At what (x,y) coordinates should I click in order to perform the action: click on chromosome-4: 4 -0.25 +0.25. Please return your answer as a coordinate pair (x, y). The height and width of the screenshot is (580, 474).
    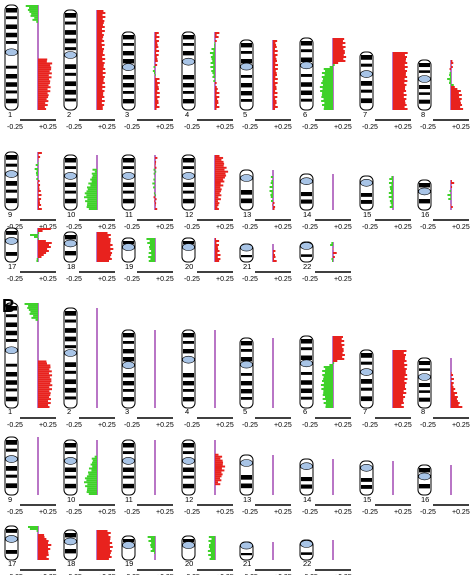
    Looking at the image, I should click on (207, 81).